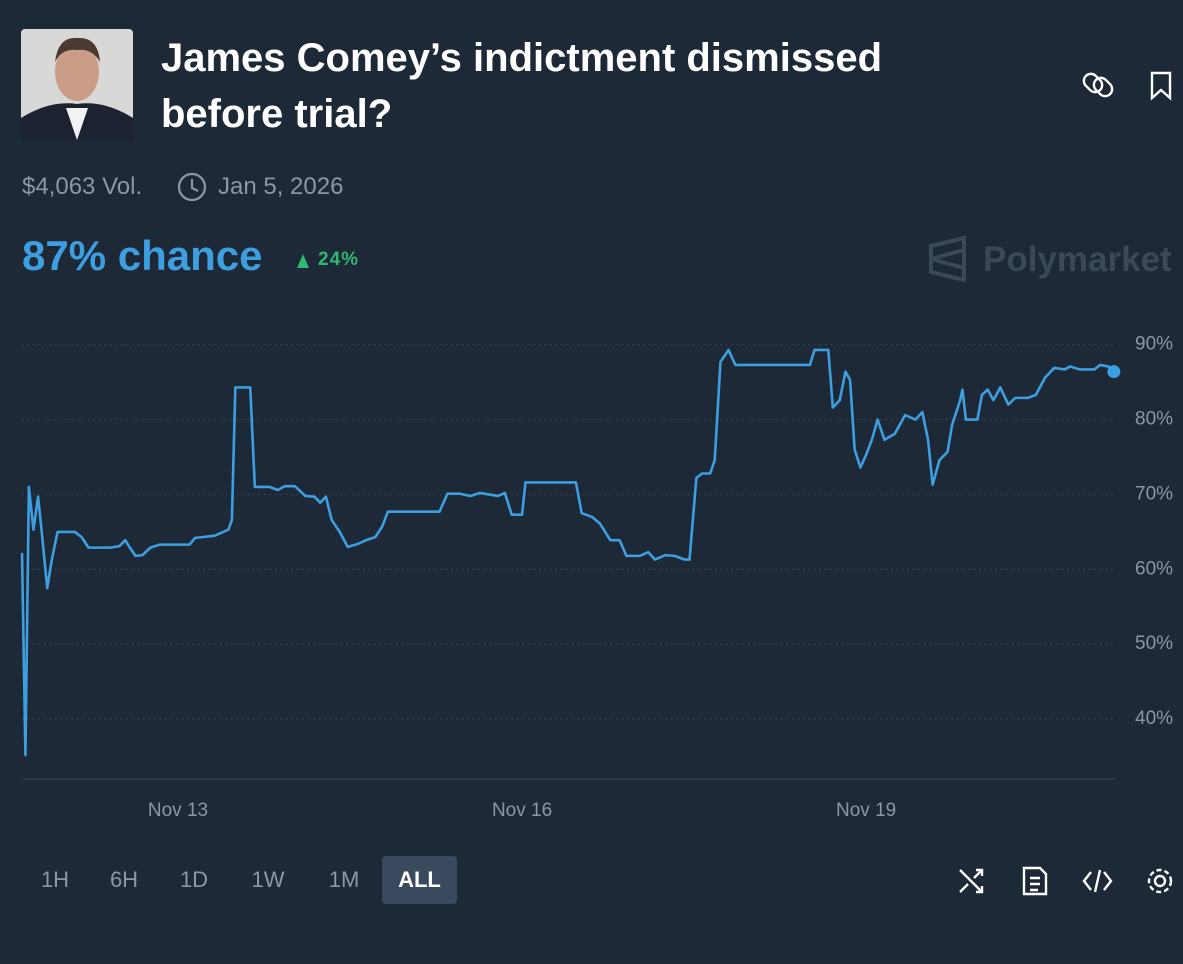 Image resolution: width=1183 pixels, height=964 pixels. Describe the element at coordinates (82, 186) in the screenshot. I see `volume: $4,063 Vol.` at that location.